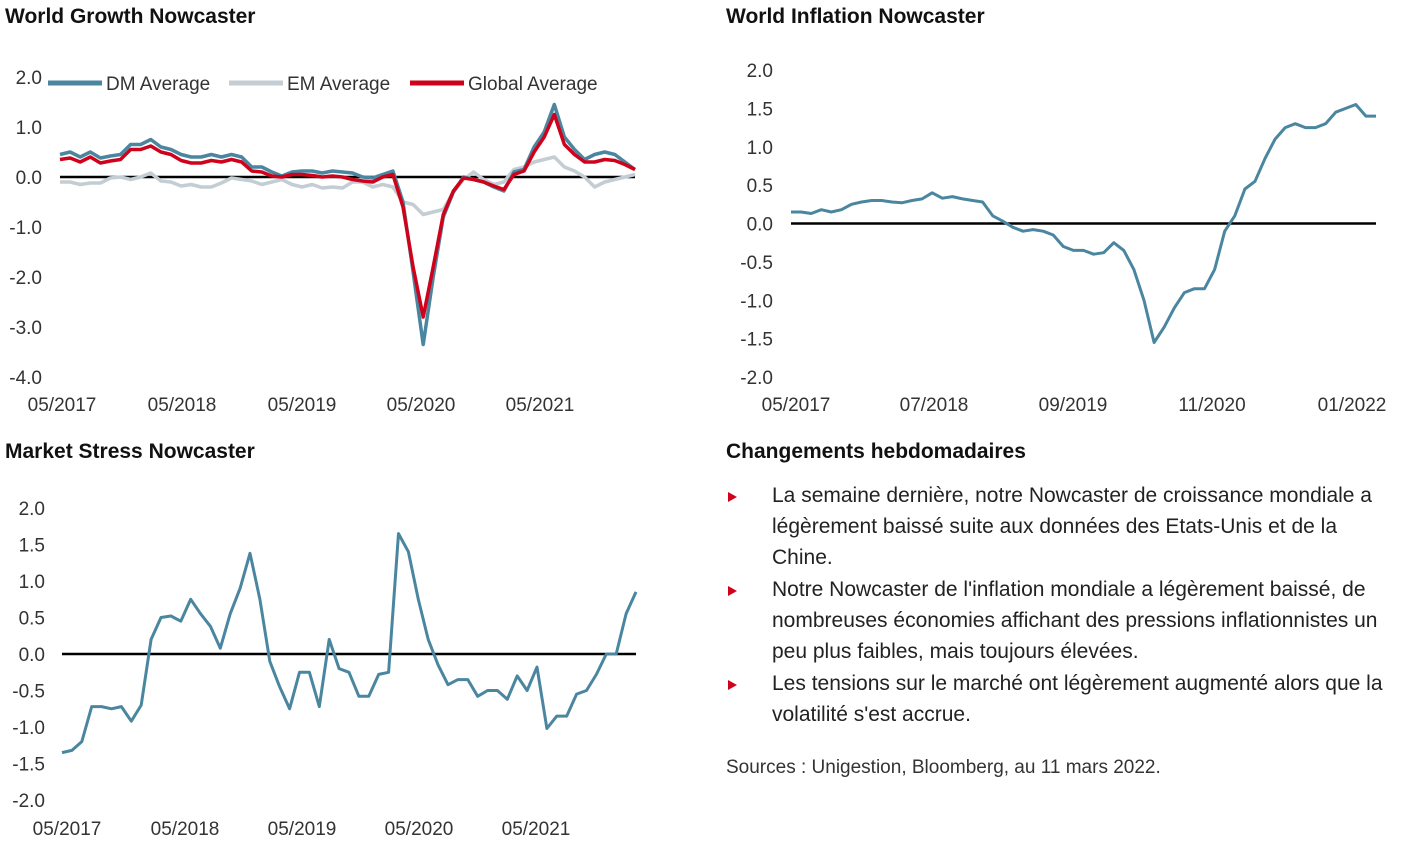 Image resolution: width=1401 pixels, height=852 pixels. Describe the element at coordinates (130, 451) in the screenshot. I see `stress-chart-title: Market Stress Nowcaster` at that location.